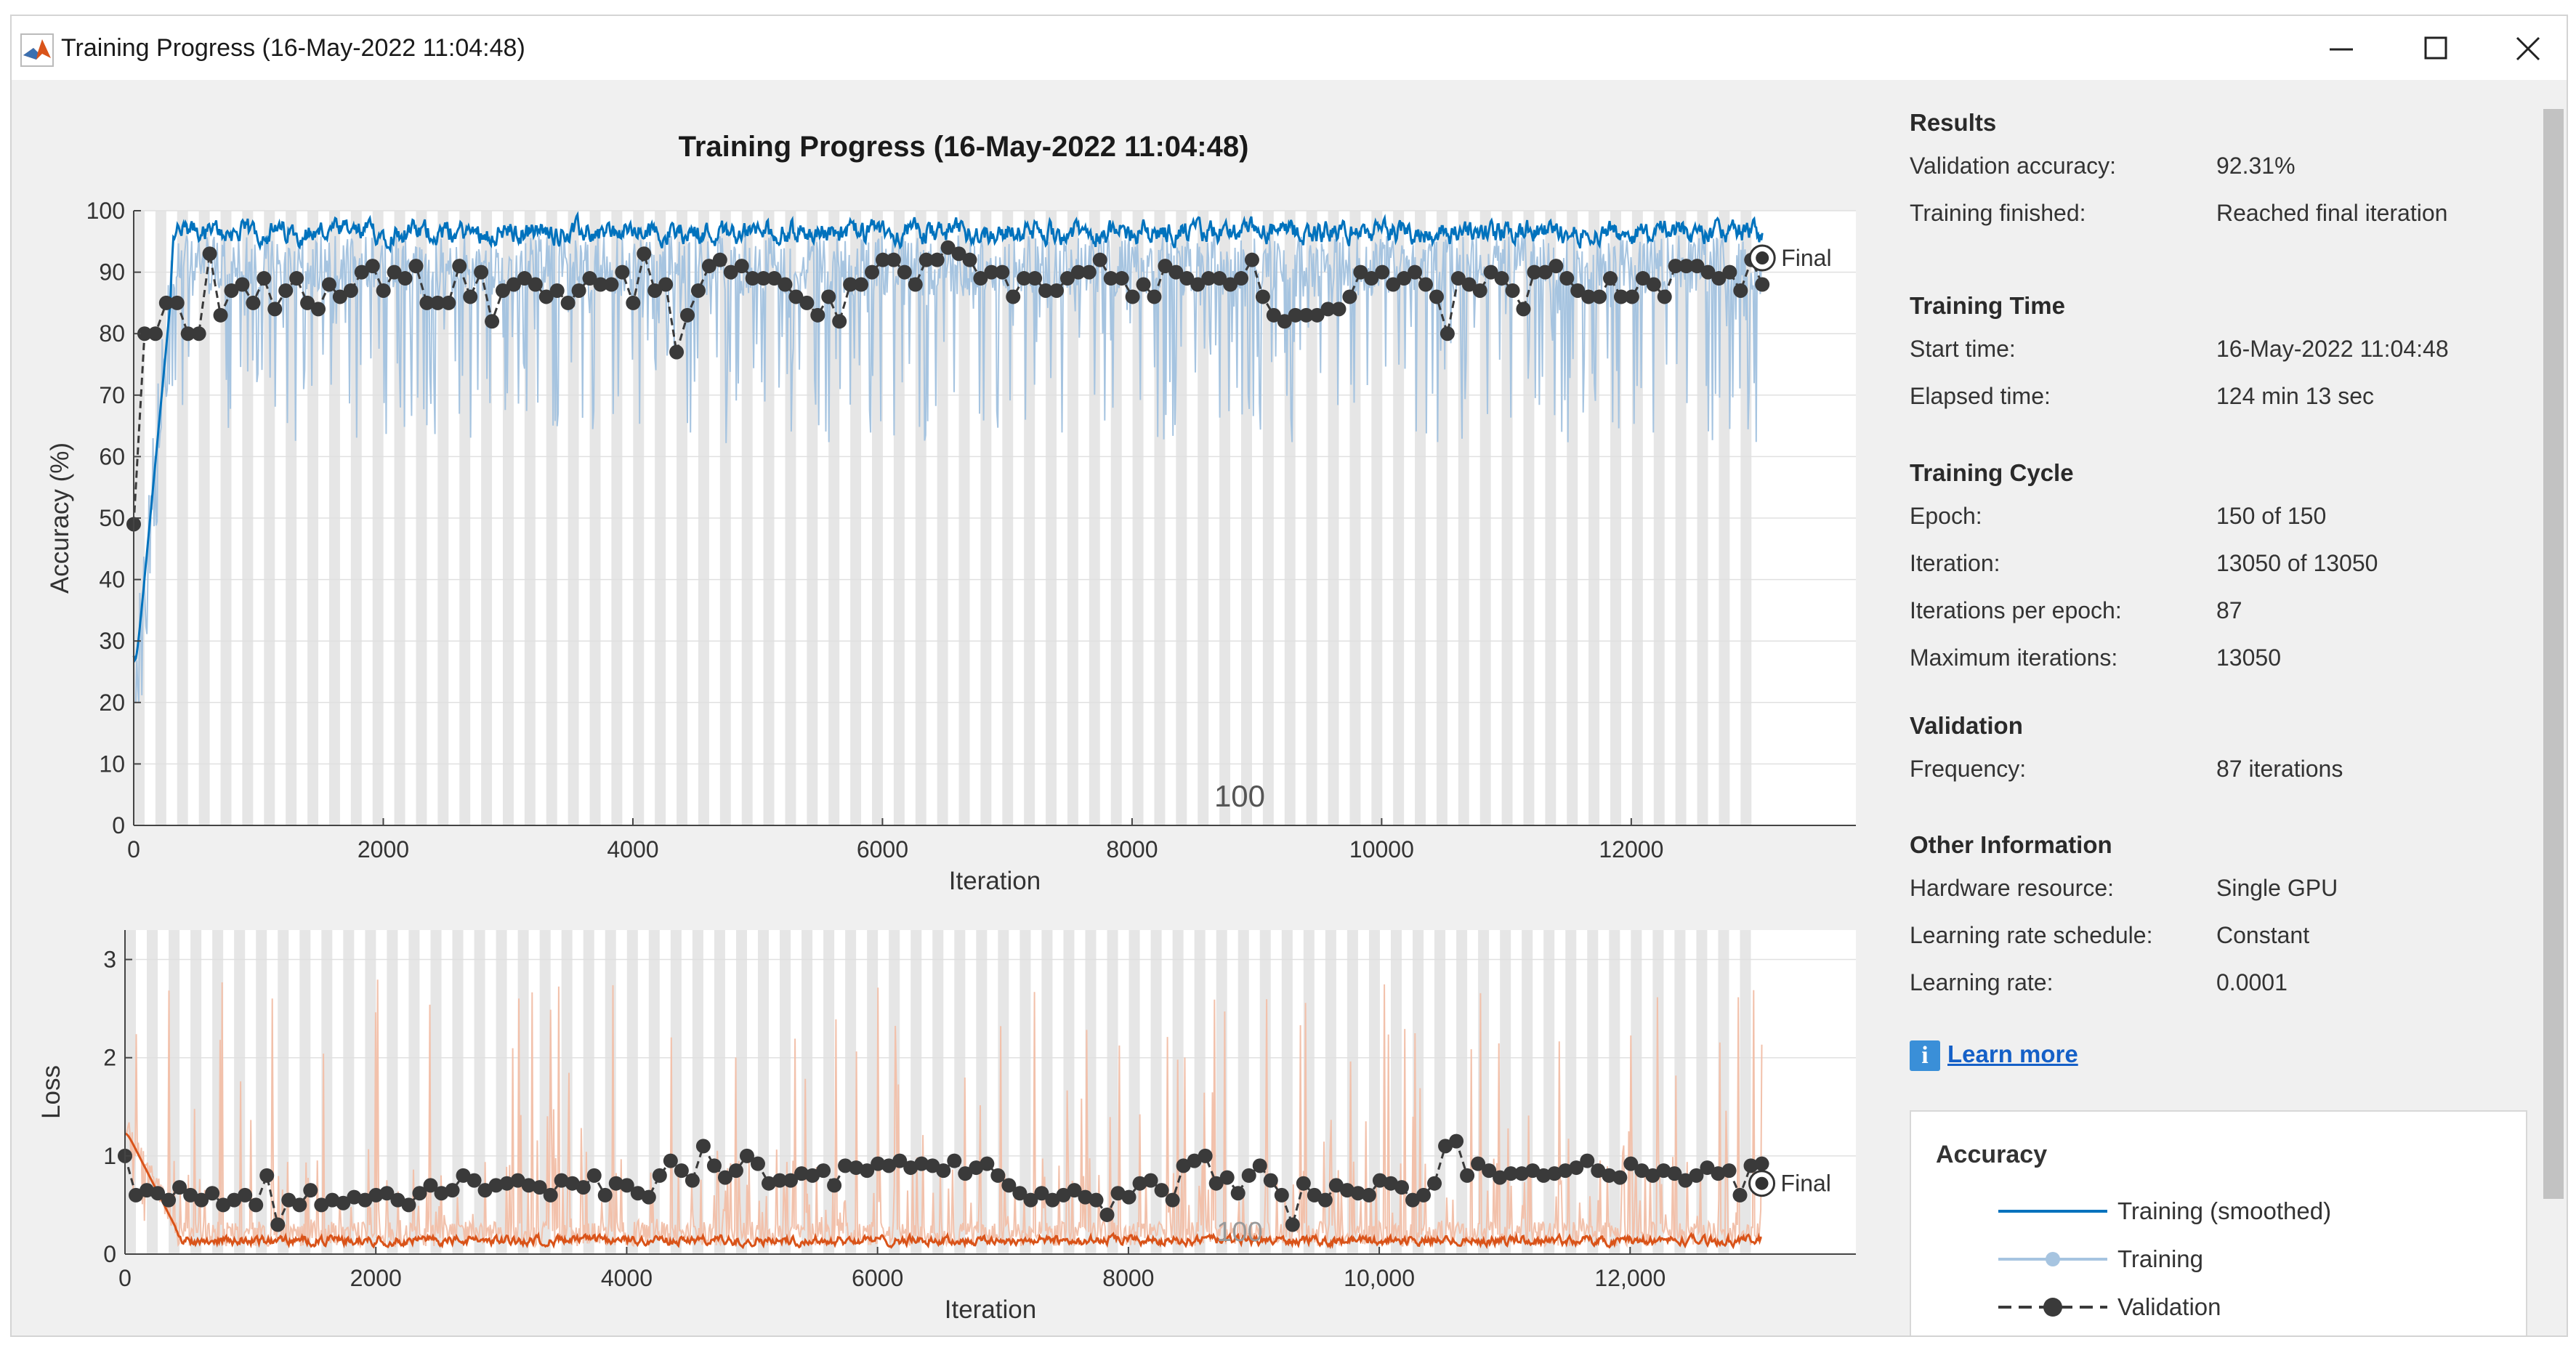 This screenshot has height=1358, width=2576. Describe the element at coordinates (2252, 982) in the screenshot. I see `info-value: 0.0001` at that location.